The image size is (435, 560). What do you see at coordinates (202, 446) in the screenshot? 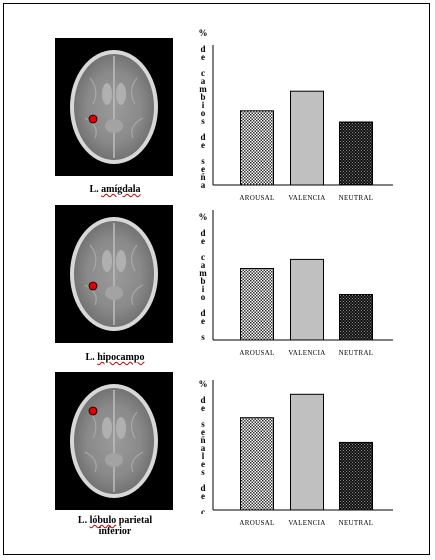
I see `y-axis-label: % de señales de cambio` at bounding box center [202, 446].